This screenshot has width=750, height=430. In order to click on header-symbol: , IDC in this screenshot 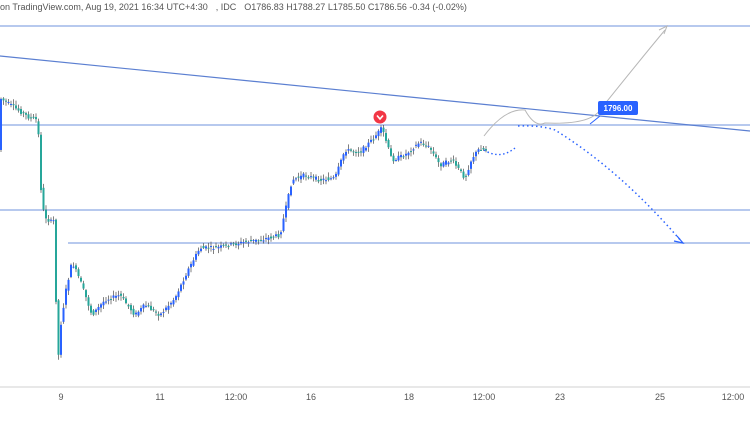, I will do `click(226, 7)`.